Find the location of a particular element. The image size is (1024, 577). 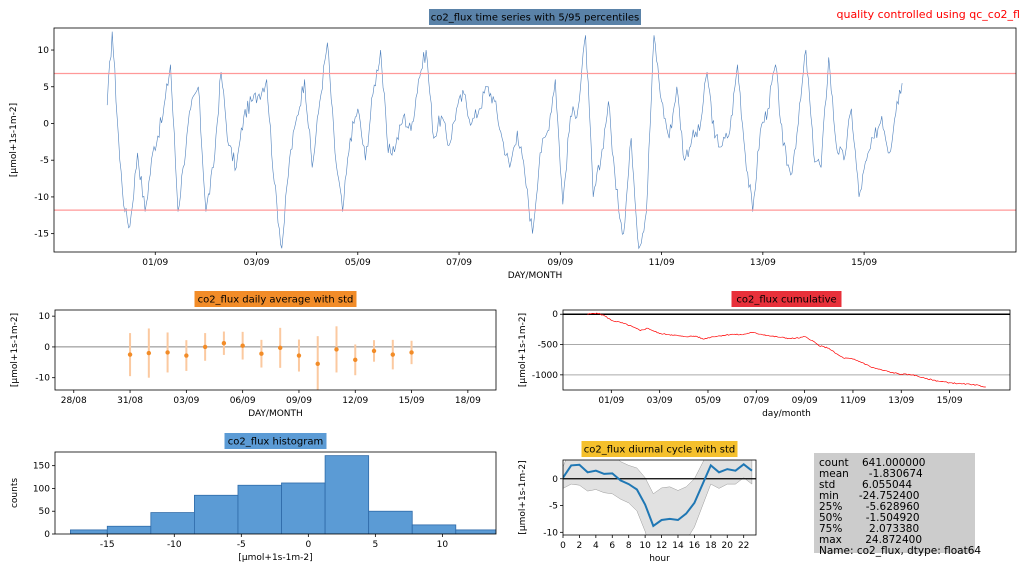

x-tick-label: 16 is located at coordinates (695, 546).